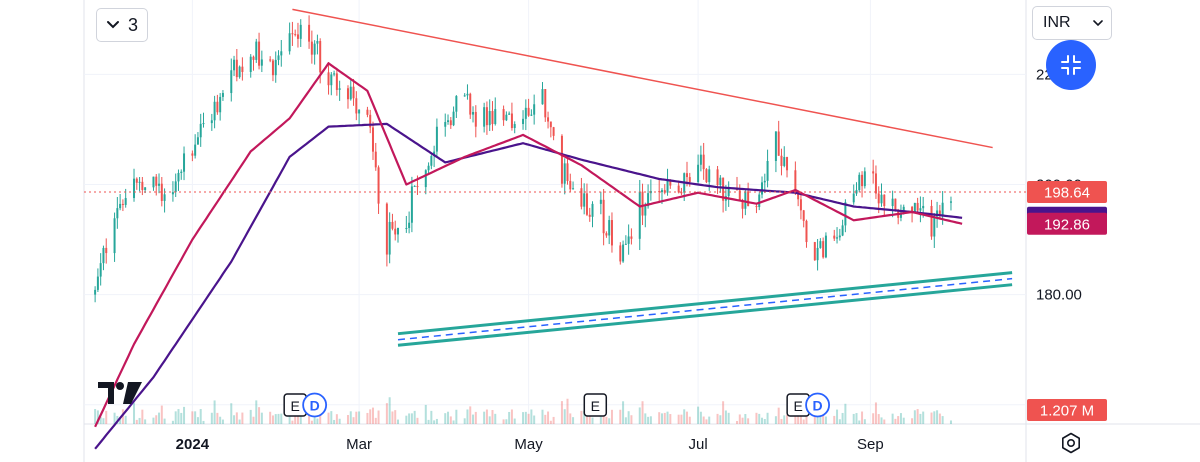 Image resolution: width=1200 pixels, height=462 pixels. I want to click on support-channel-mid, so click(705, 309).